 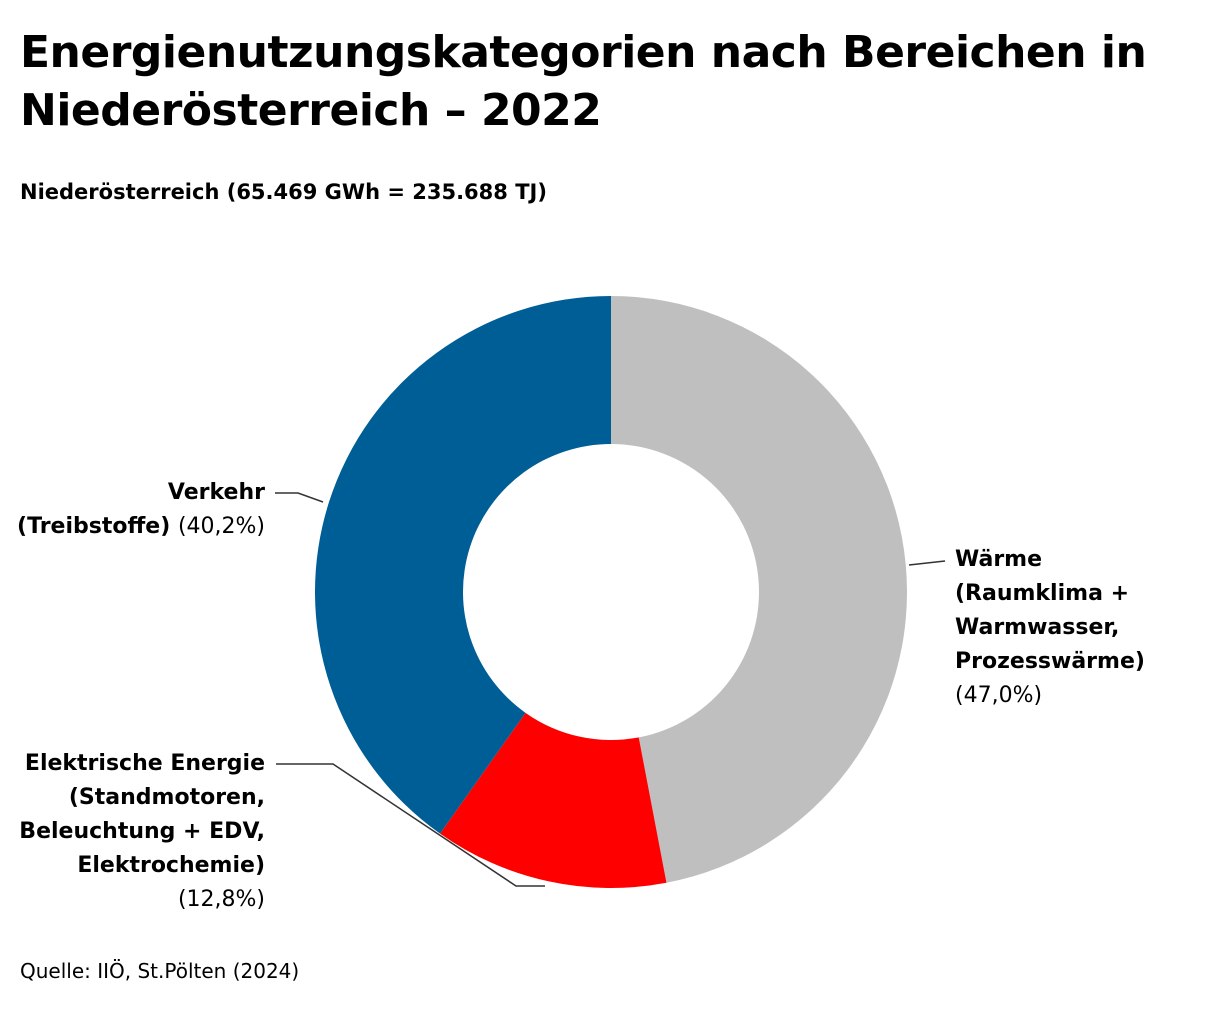 I want to click on leader-line-elektrisch, so click(x=410, y=825).